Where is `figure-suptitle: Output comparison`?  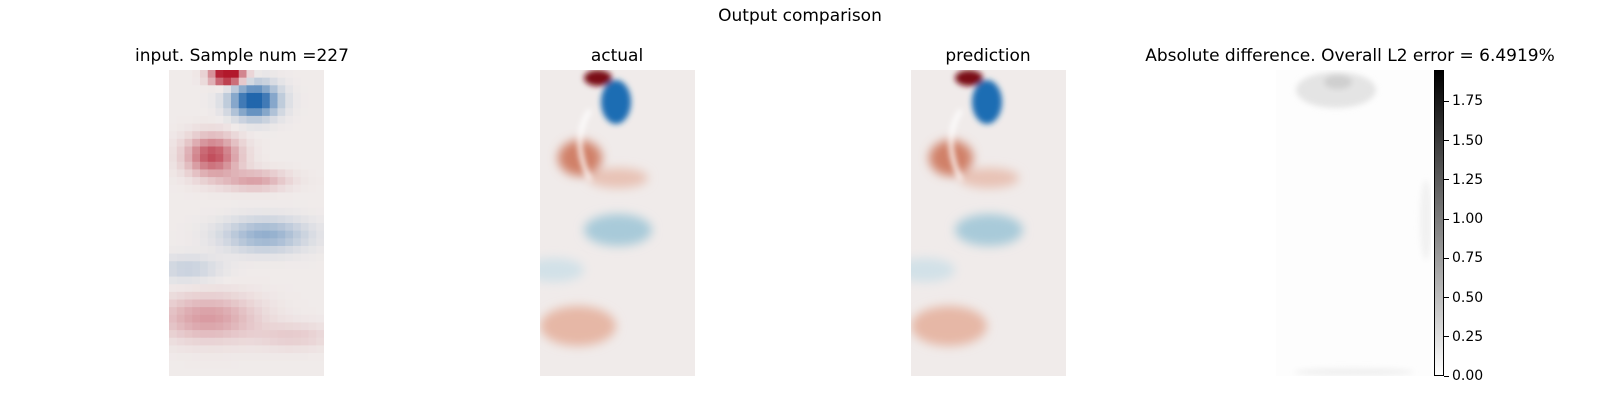 figure-suptitle: Output comparison is located at coordinates (800, 16).